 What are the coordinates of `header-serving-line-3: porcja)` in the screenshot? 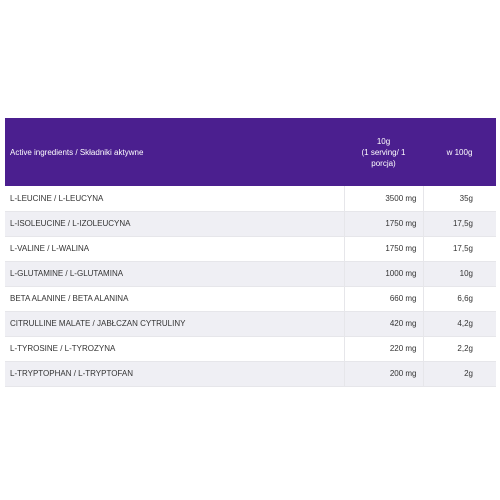 It's located at (383, 163).